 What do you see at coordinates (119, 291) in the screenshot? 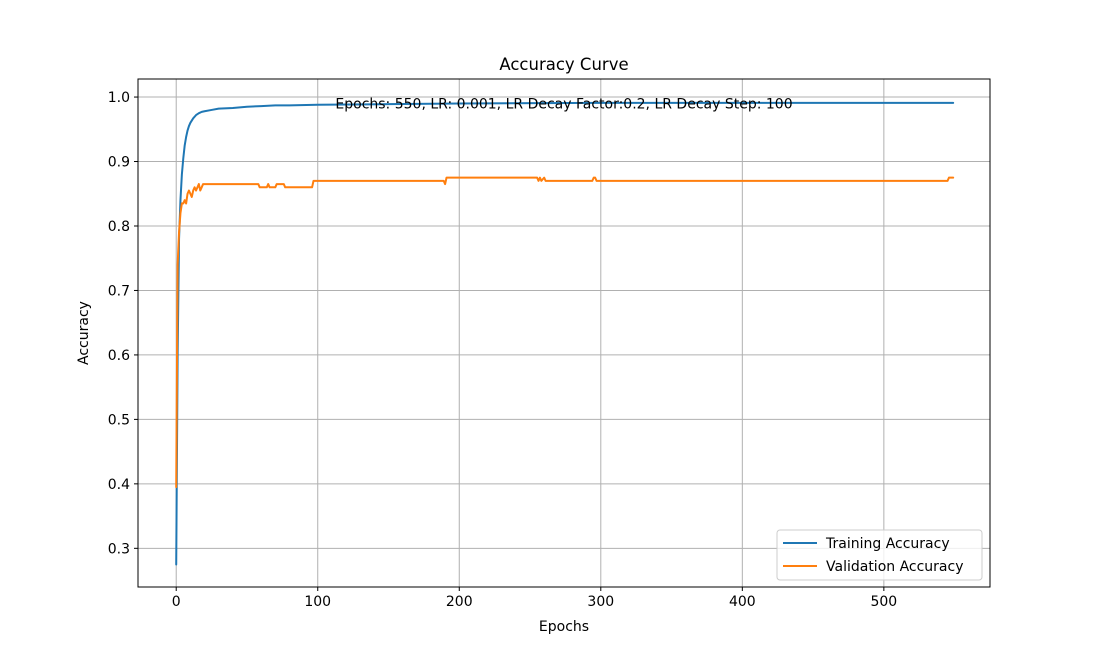
I see `y-tick-label: 0.7` at bounding box center [119, 291].